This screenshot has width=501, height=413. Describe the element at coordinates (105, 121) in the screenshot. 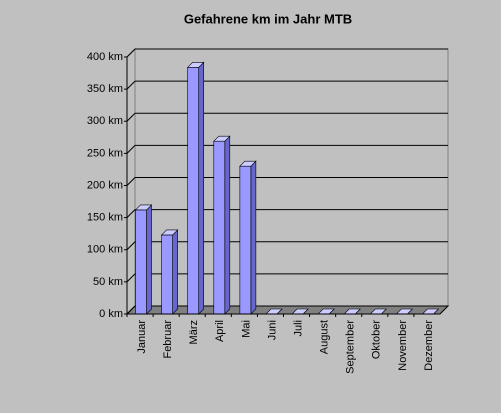

I see `y-tick-label: 300 km` at that location.